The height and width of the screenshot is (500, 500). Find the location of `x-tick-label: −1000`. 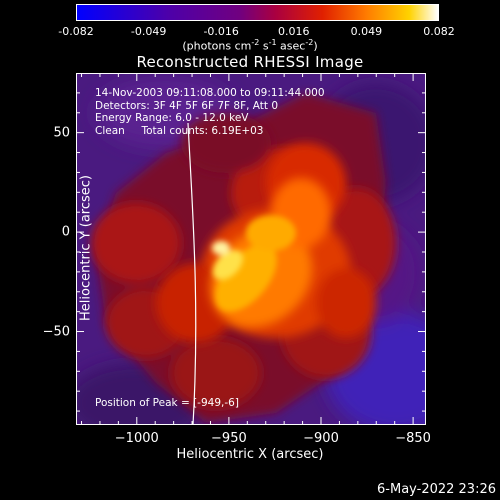

x-tick-label: −1000 is located at coordinates (136, 438).